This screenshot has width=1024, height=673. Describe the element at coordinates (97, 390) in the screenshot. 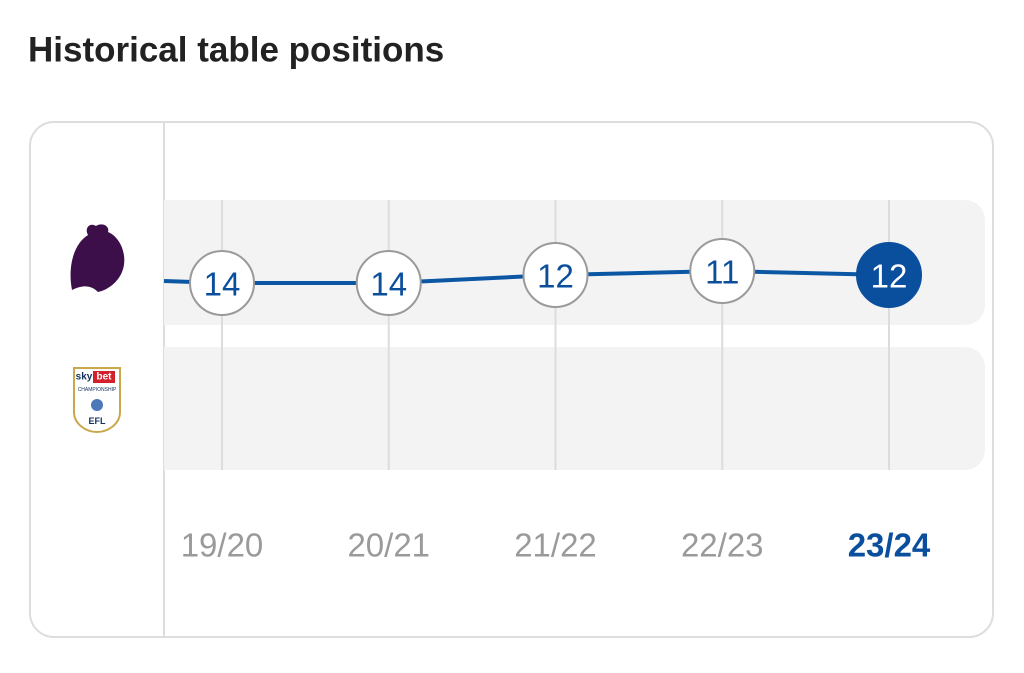

I see `badge-league: CHAMPIONSHIP` at that location.